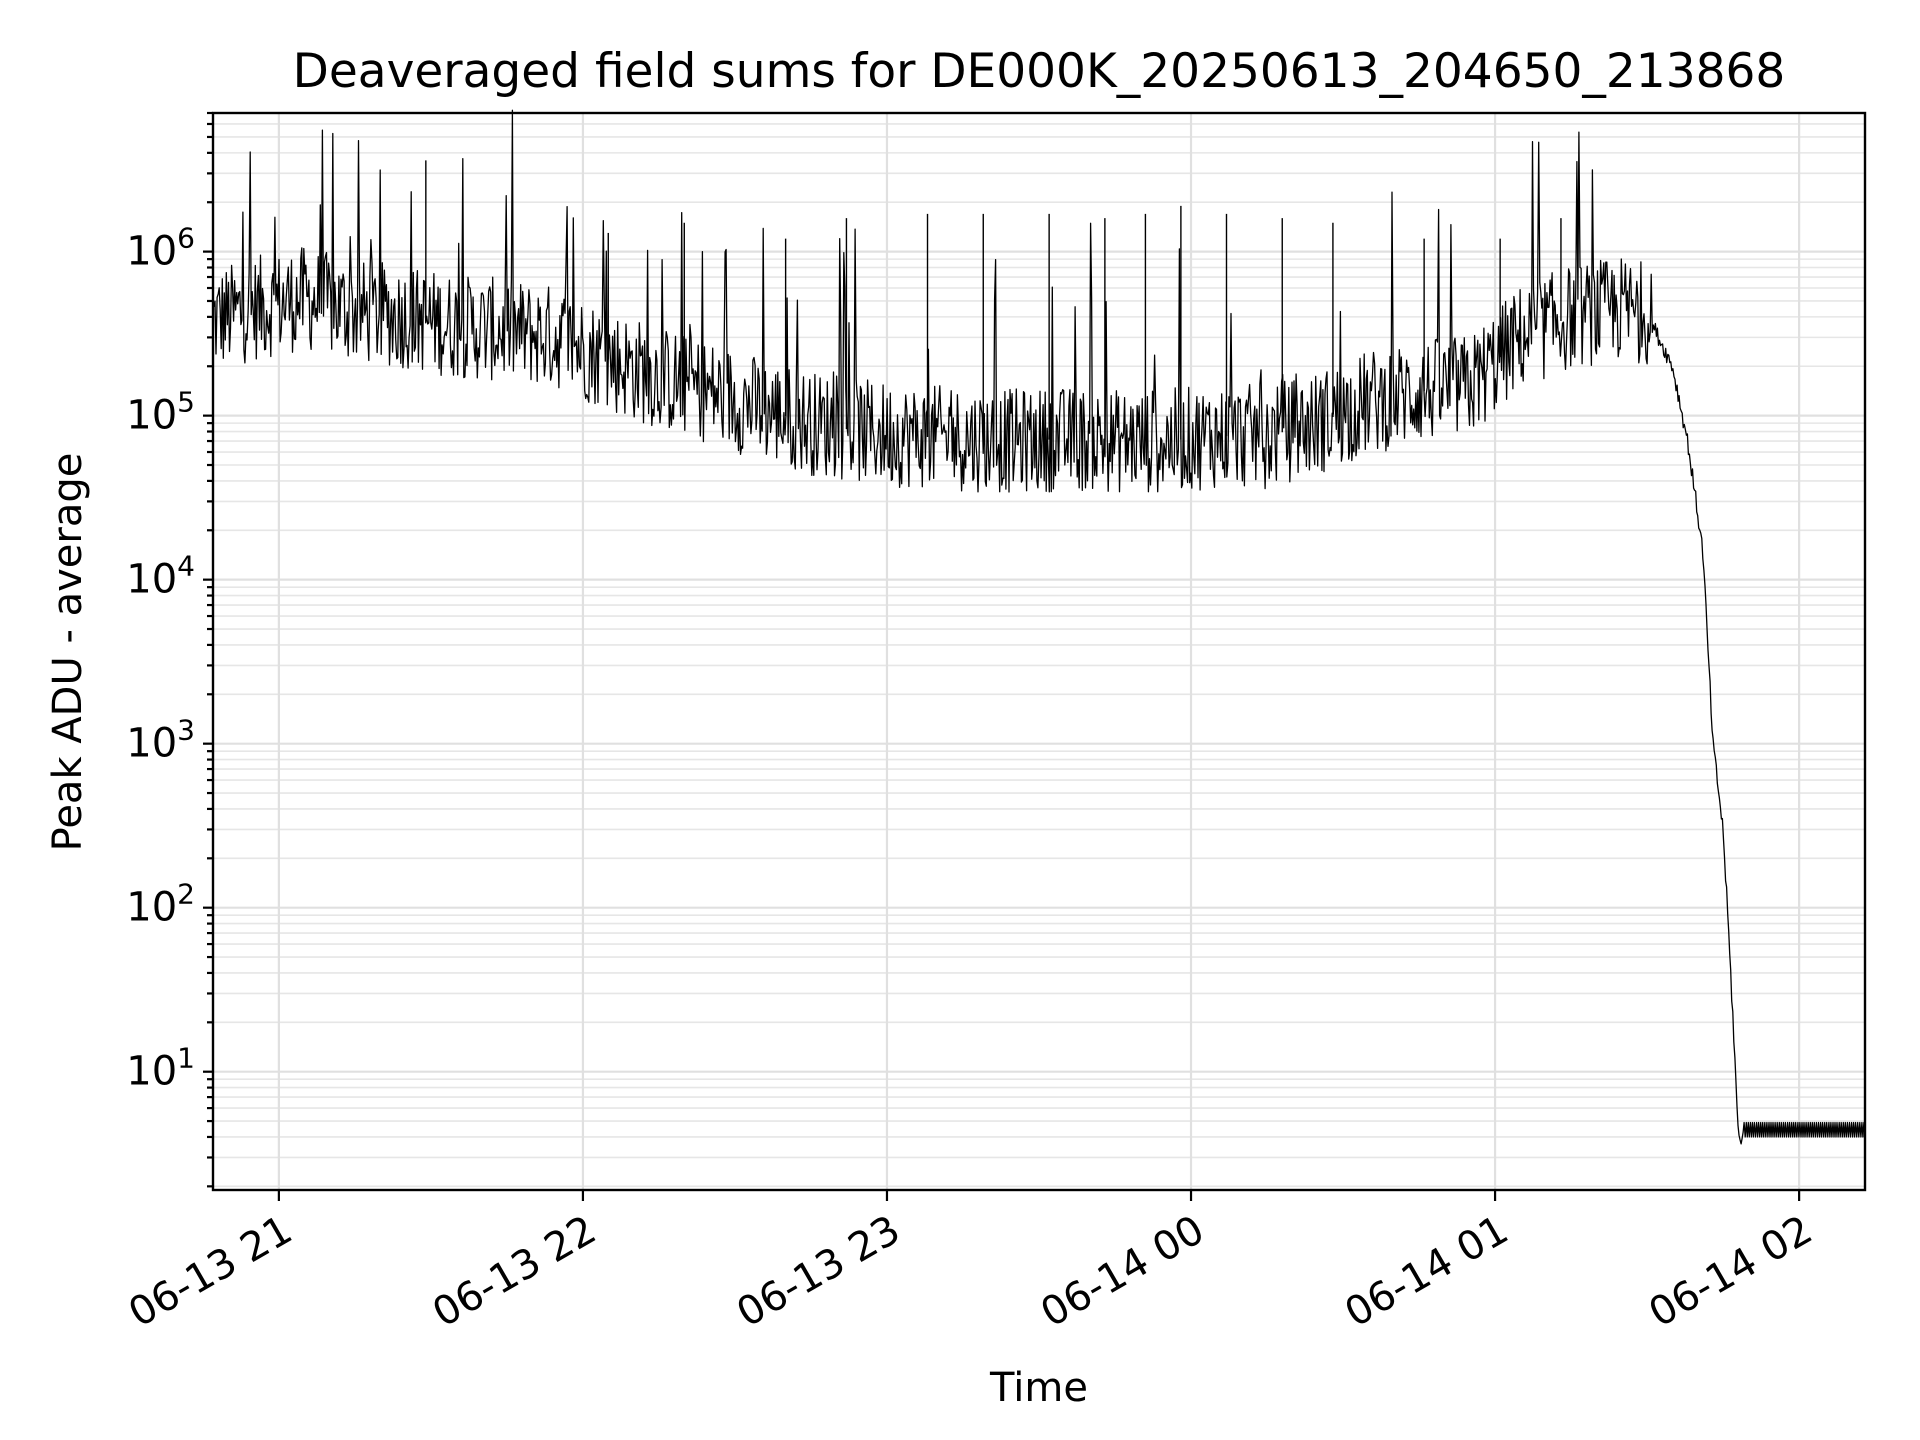  I want to click on y-tick-label: 10⁴, so click(160, 576).